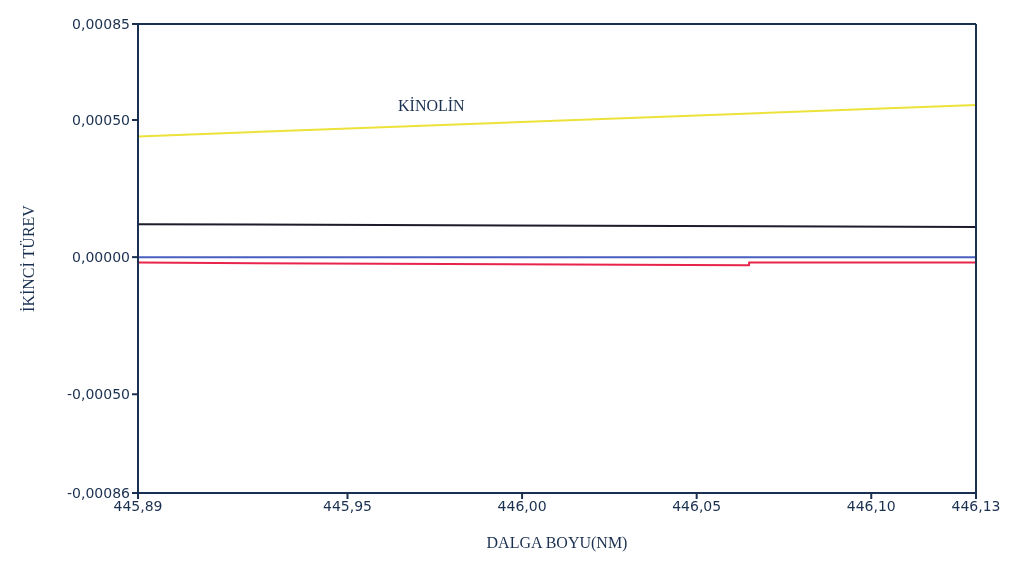 The width and height of the screenshot is (1025, 581). What do you see at coordinates (697, 505) in the screenshot?
I see `x-tick-label: 446,05` at bounding box center [697, 505].